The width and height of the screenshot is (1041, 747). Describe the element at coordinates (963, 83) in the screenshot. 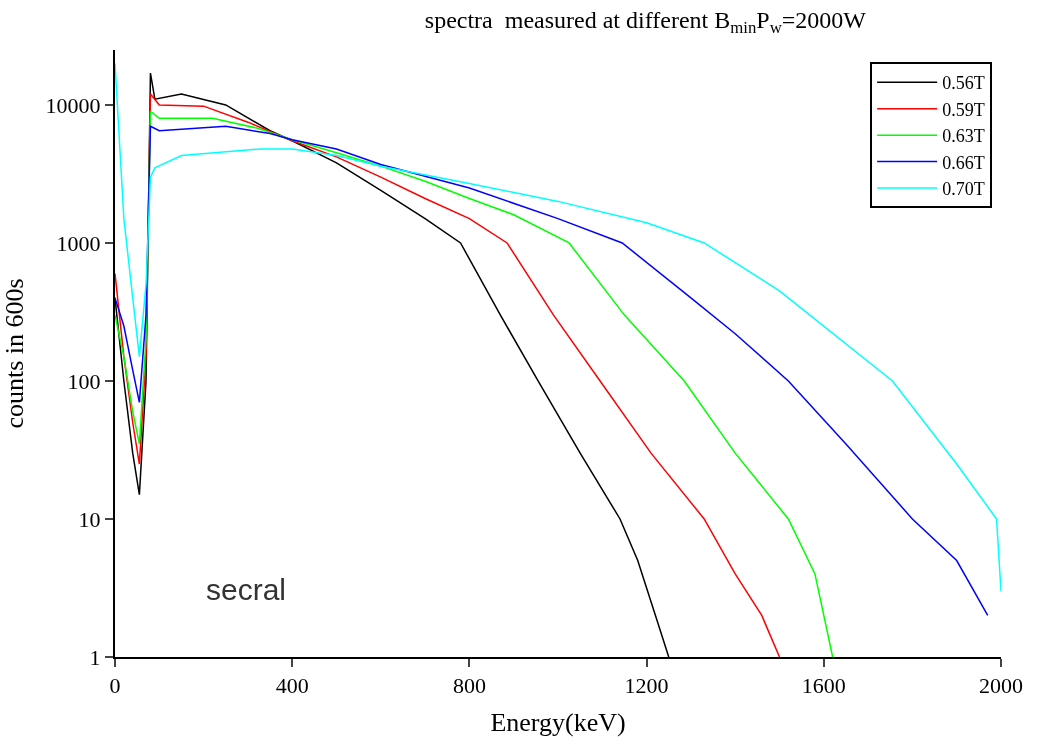

I see `legend-label: 0.56T` at that location.